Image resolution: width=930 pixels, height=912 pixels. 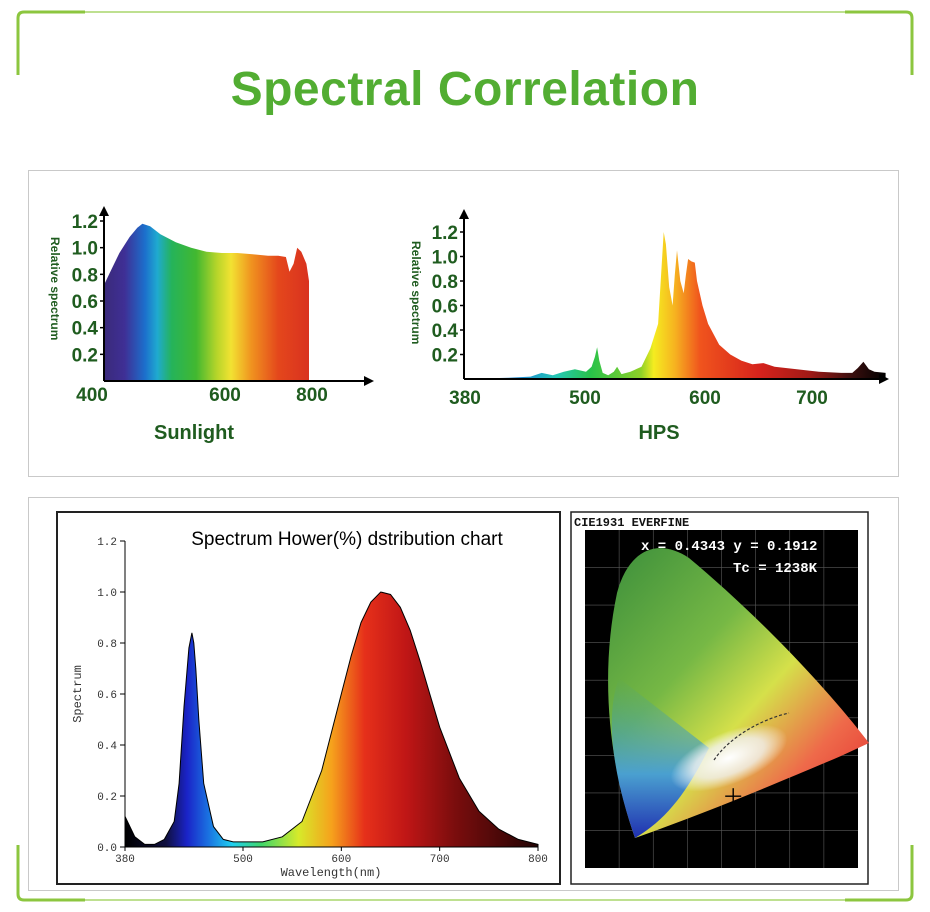 I want to click on hower-xlabel: Wavelength(nm), so click(x=331, y=873).